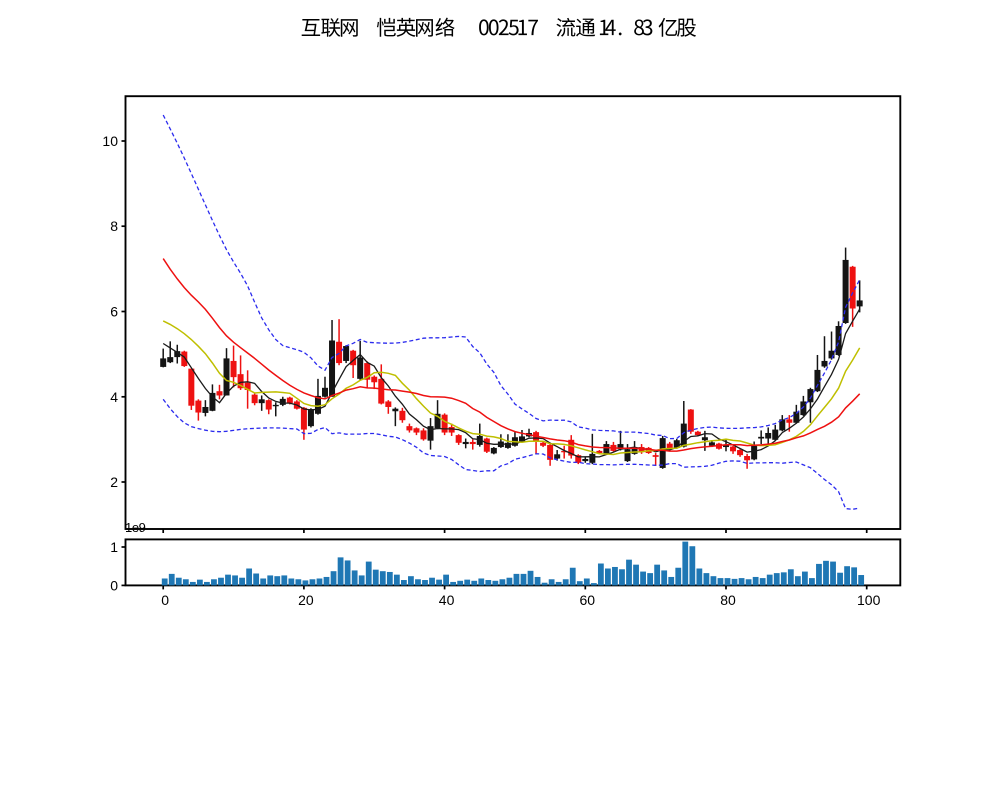 The width and height of the screenshot is (1000, 800). Describe the element at coordinates (869, 600) in the screenshot. I see `svg-text: 100` at that location.